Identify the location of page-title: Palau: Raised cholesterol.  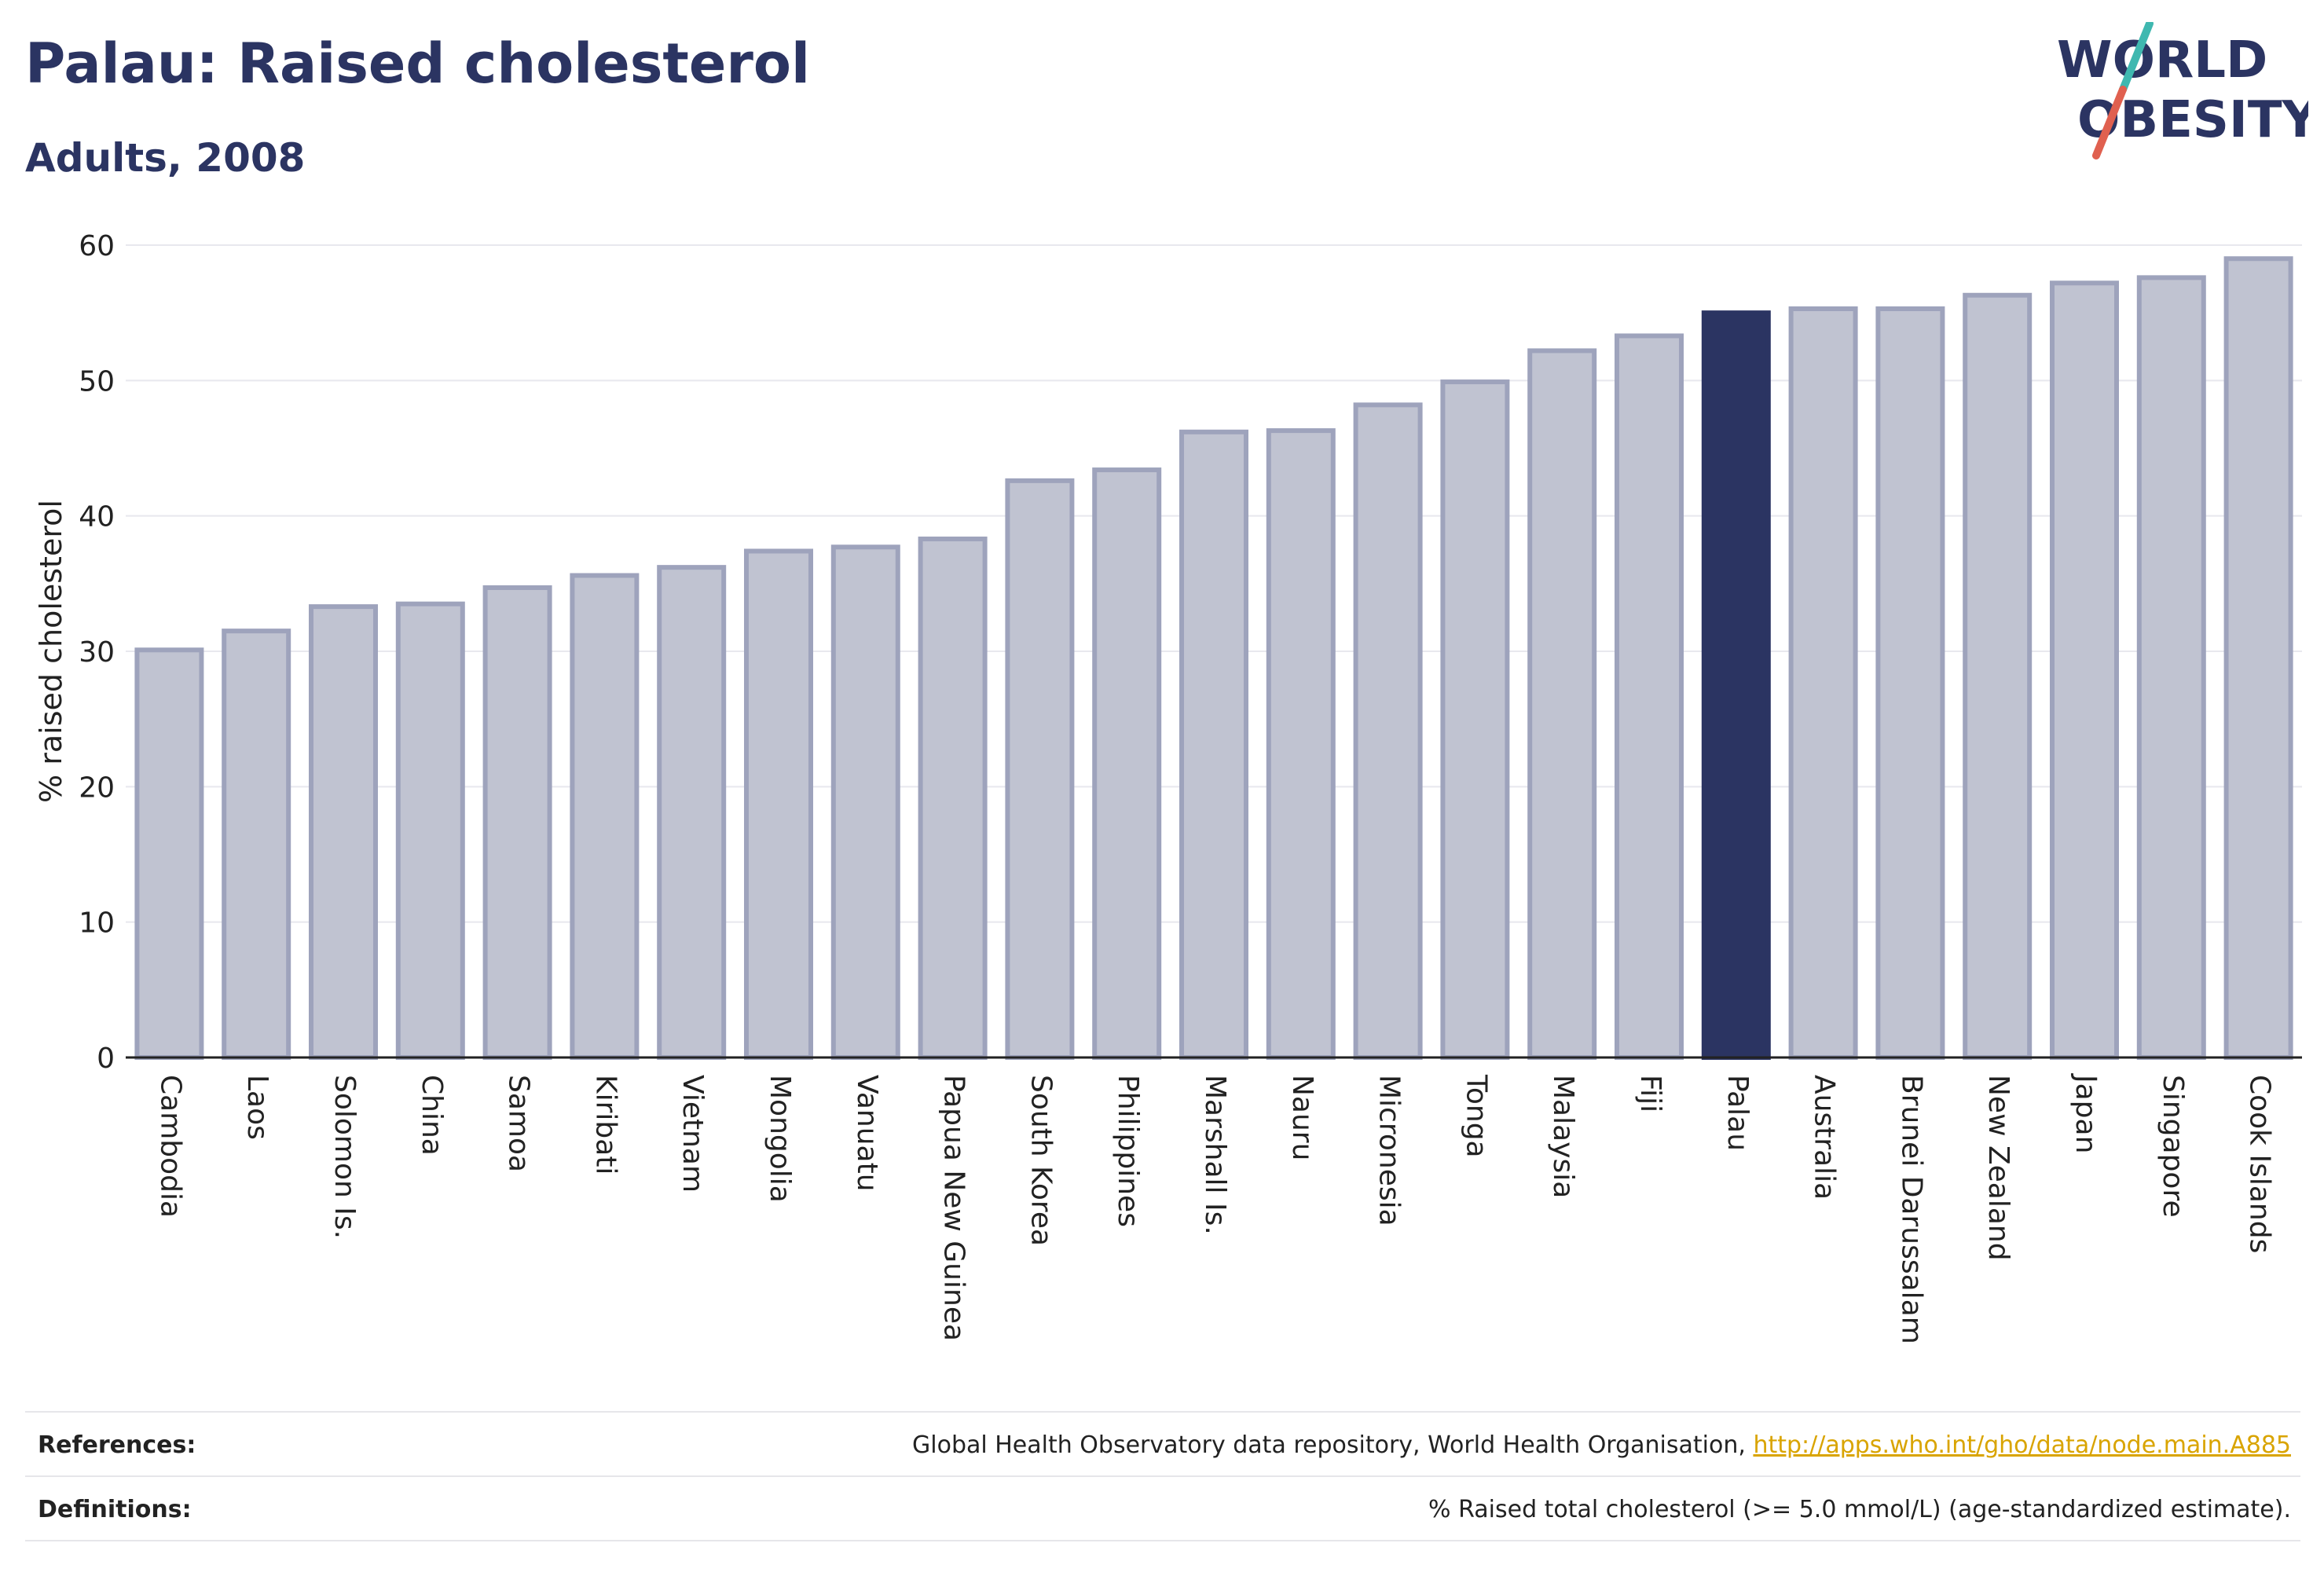
(417, 63).